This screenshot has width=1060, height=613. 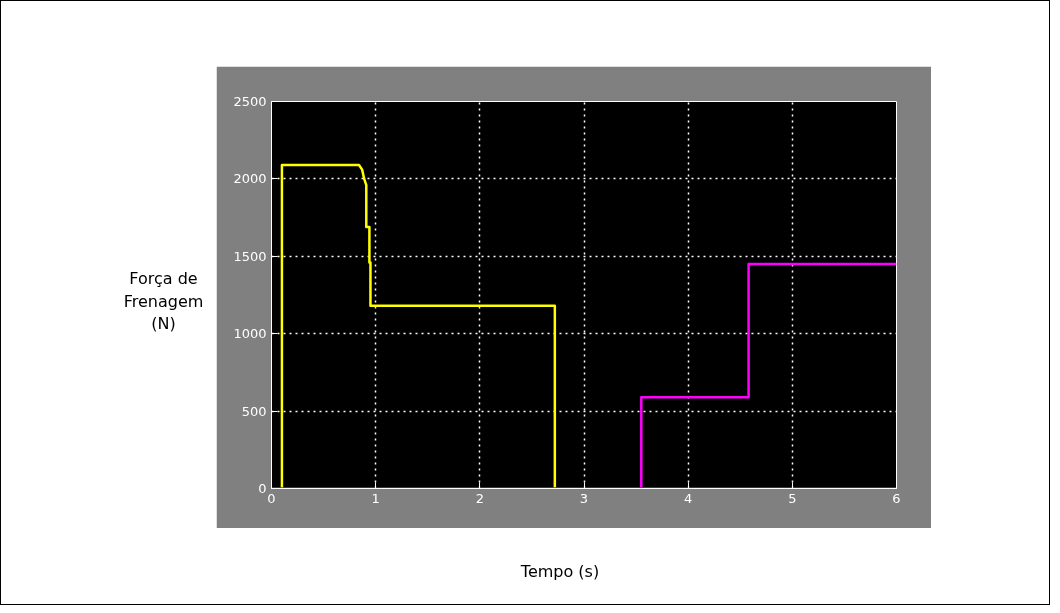 I want to click on y-tick-label: 2500, so click(x=250, y=101).